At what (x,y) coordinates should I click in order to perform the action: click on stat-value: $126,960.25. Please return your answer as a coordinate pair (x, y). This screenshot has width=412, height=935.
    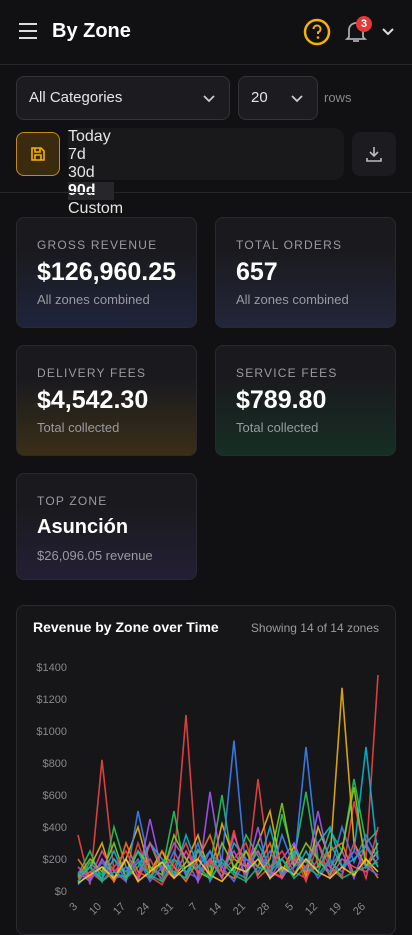
    Looking at the image, I should click on (107, 272).